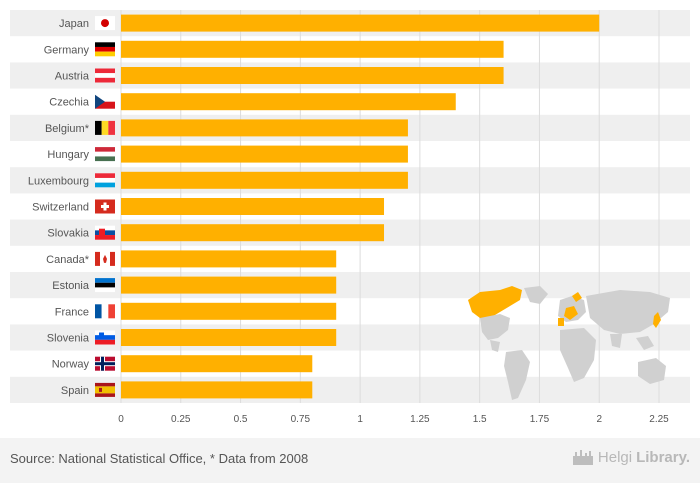 This screenshot has height=483, width=700. I want to click on category-label: Germany, so click(67, 50).